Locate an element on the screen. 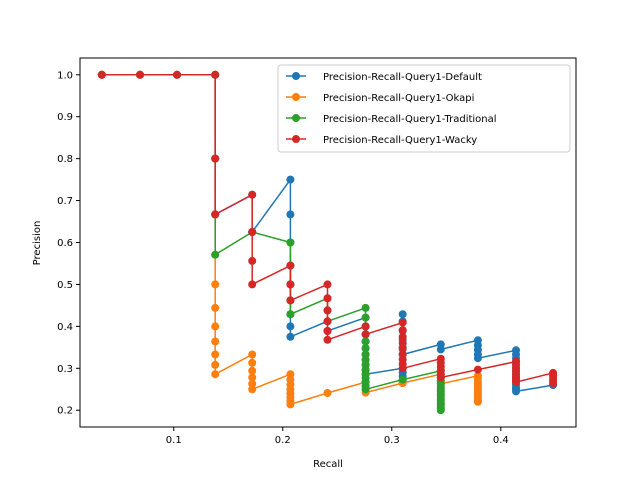 The width and height of the screenshot is (640, 480). legend-label-3: Precision-Recall-Query1-Wacky is located at coordinates (400, 140).